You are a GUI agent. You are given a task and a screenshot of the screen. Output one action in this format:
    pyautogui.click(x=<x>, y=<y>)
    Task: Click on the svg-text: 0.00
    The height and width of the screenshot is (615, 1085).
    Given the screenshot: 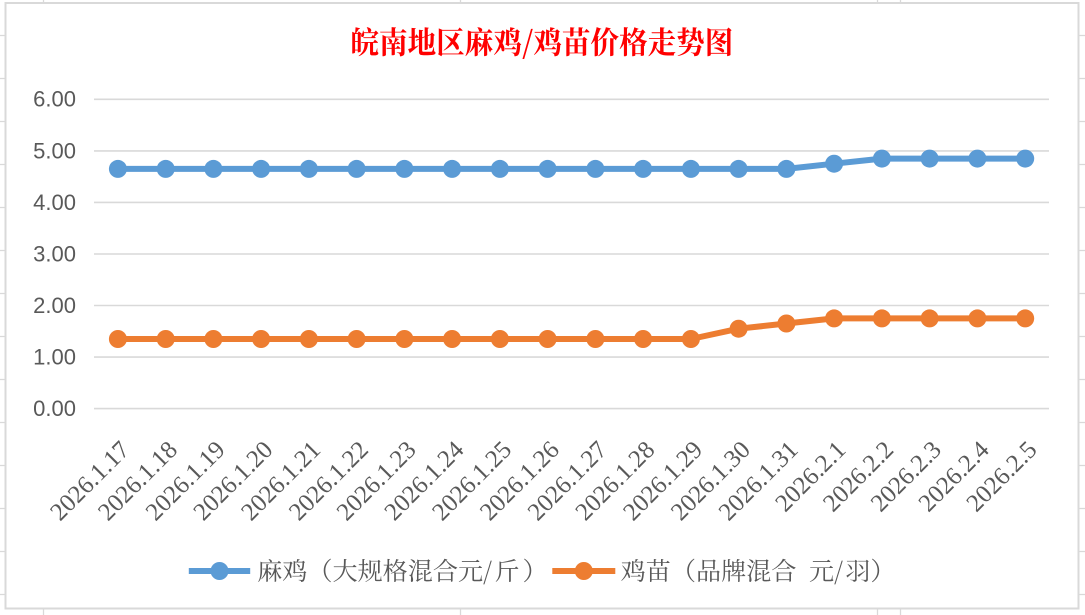 What is the action you would take?
    pyautogui.click(x=54, y=408)
    